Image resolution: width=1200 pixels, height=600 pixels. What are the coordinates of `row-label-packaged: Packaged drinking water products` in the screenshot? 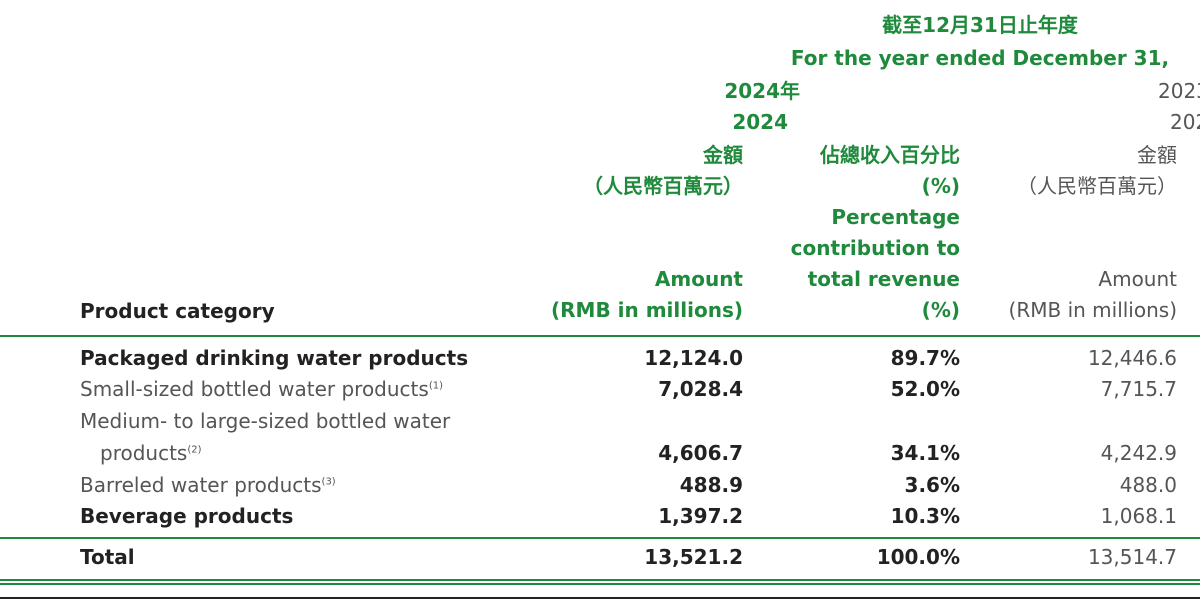 It's located at (274, 358).